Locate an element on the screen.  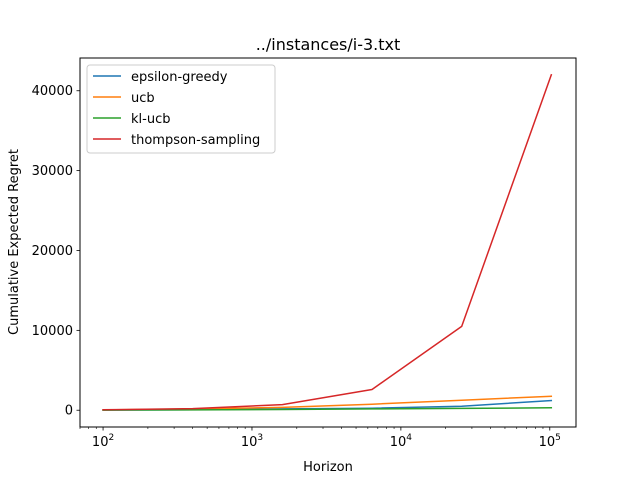
legend-label-ucb: ucb is located at coordinates (143, 98).